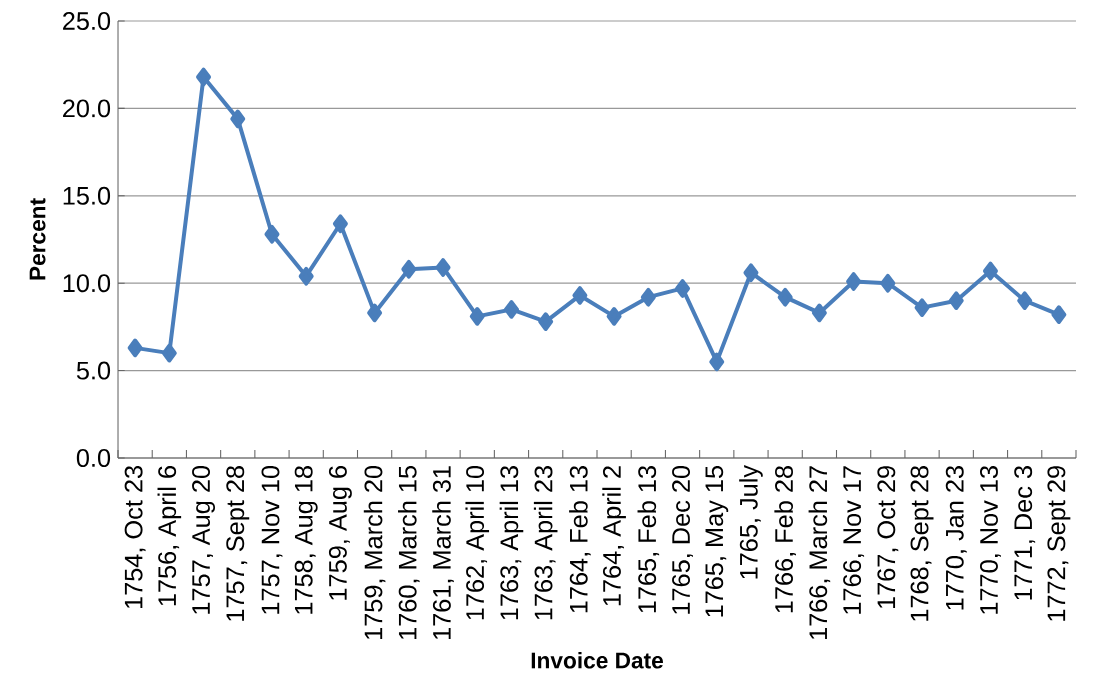 Image resolution: width=1104 pixels, height=696 pixels. Describe the element at coordinates (597, 660) in the screenshot. I see `x-axis-title: Invoice Date` at that location.